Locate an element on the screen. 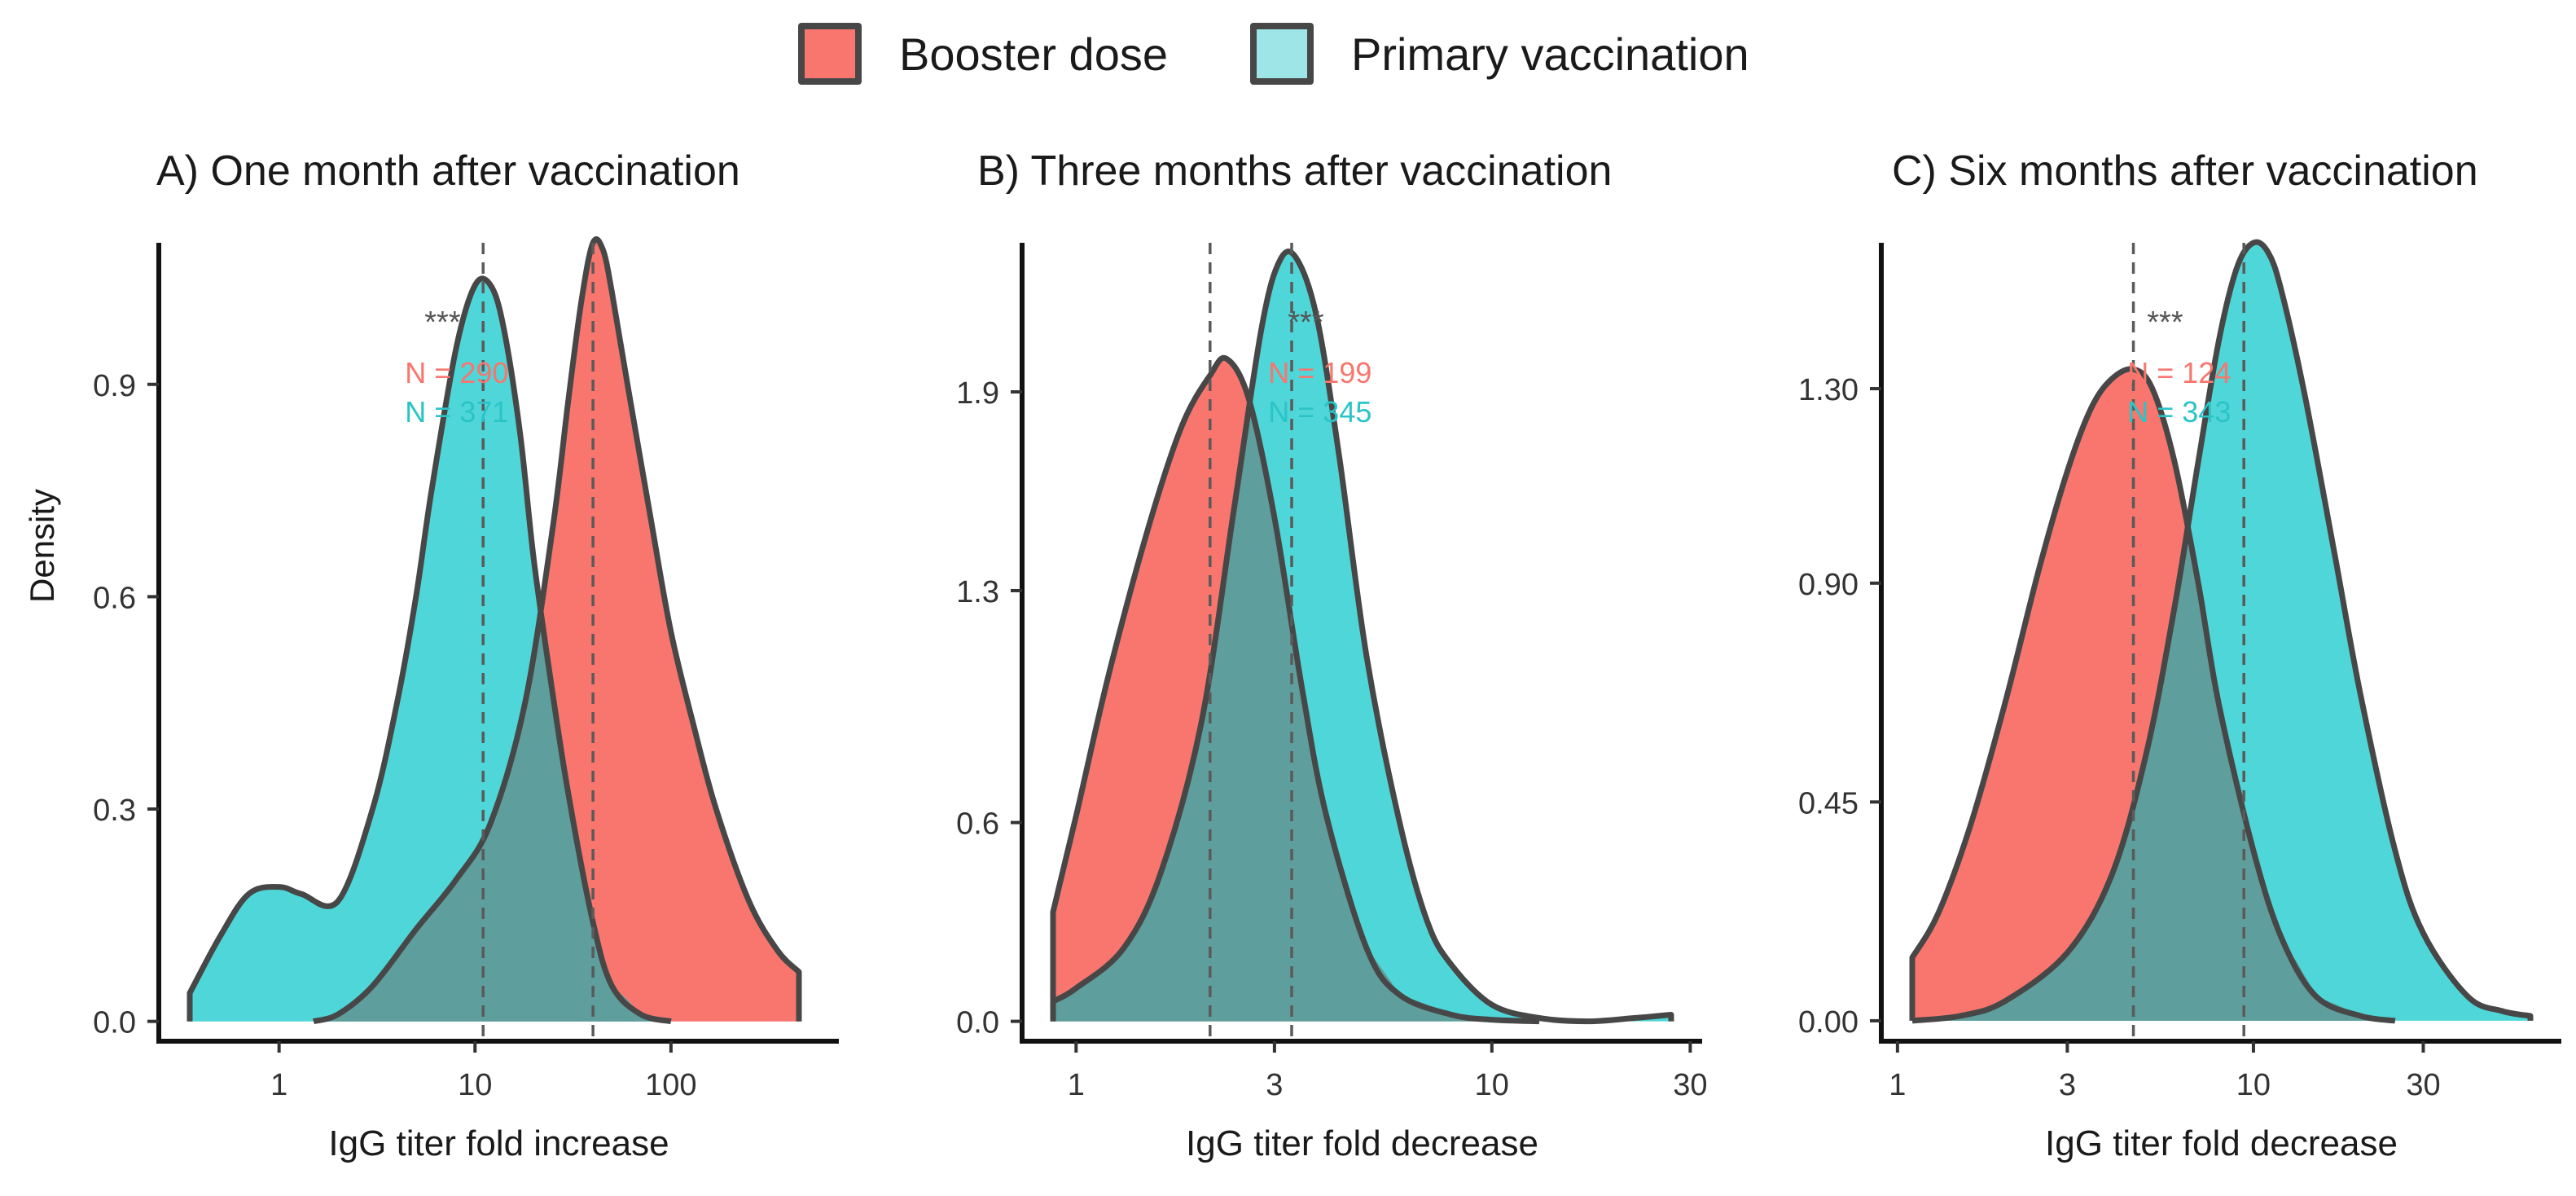 The image size is (2576, 1196). n-label-primary: N = 345 is located at coordinates (1319, 412).